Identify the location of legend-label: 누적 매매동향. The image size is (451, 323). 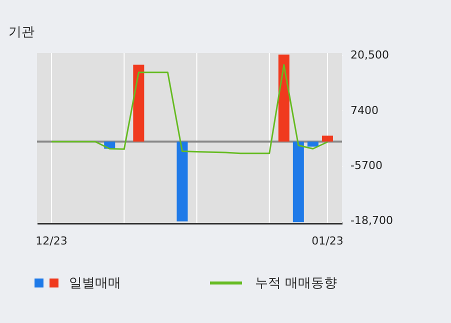
(296, 283).